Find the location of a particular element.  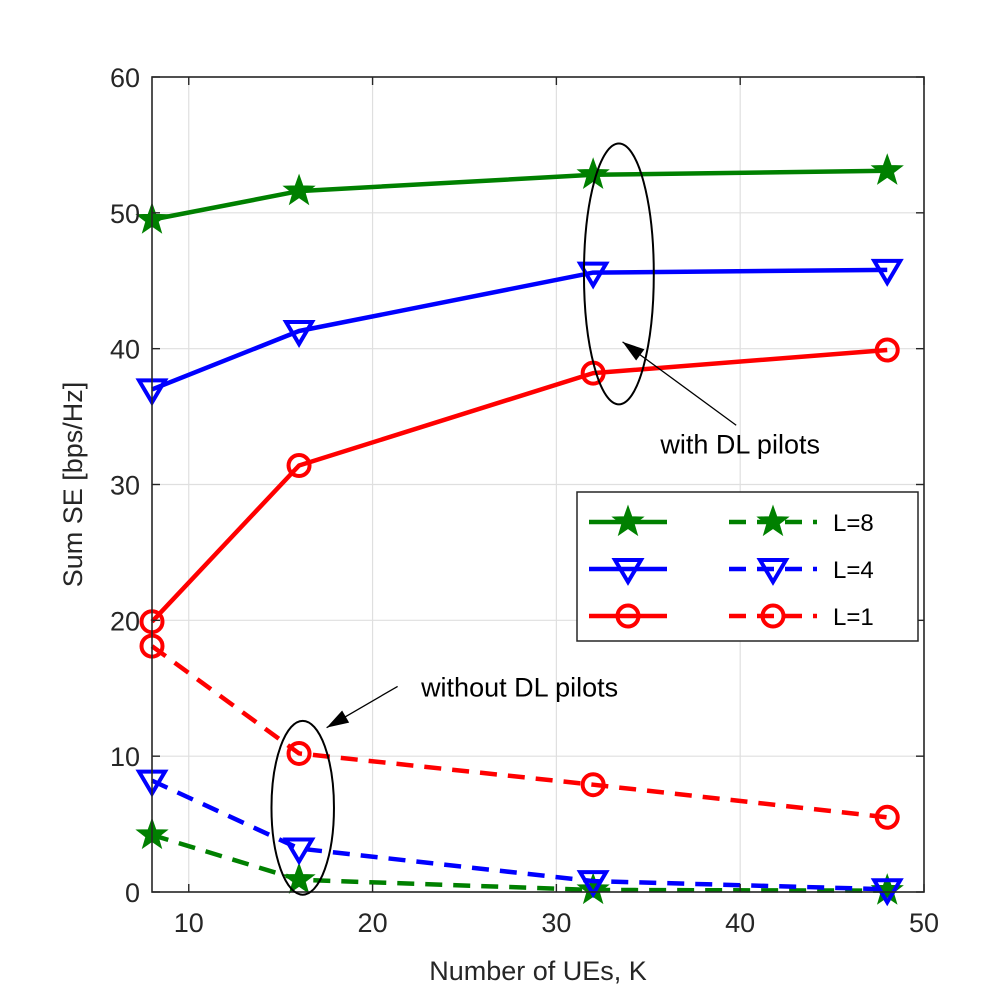

annotation-text: without DL pilots is located at coordinates (519, 687).